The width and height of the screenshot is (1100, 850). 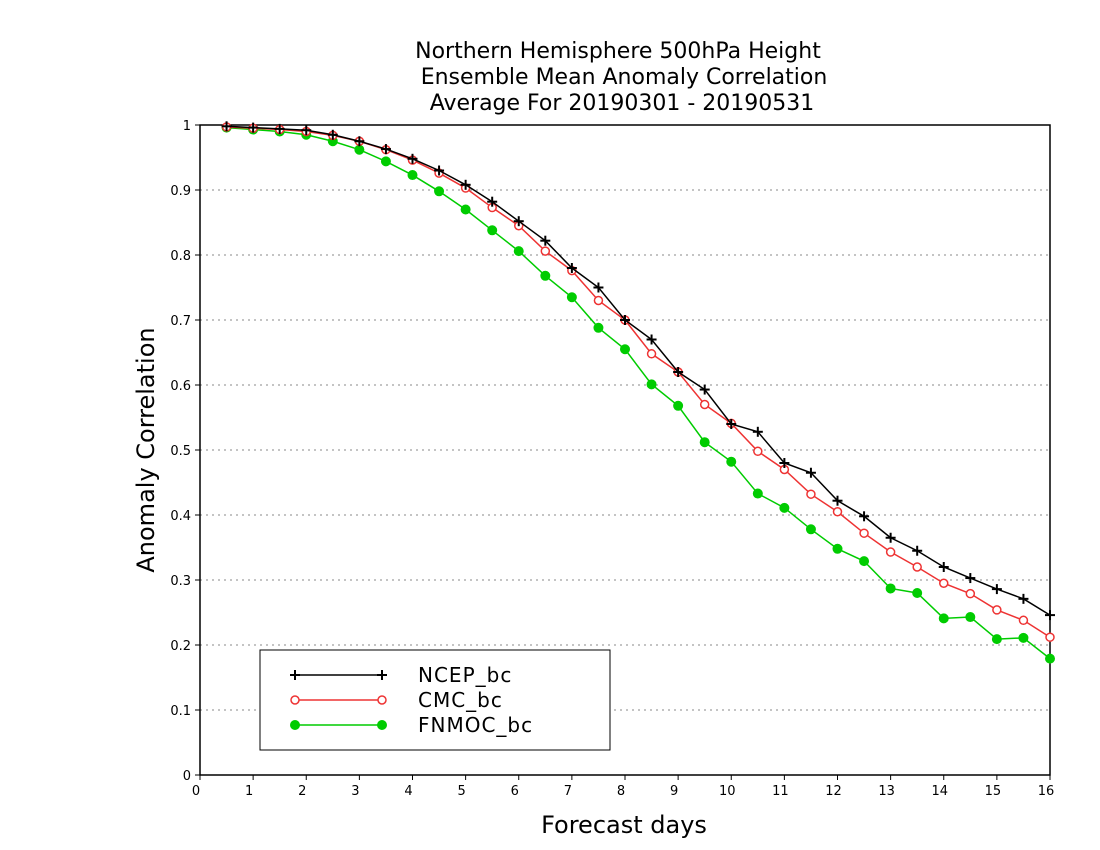 I want to click on y-tick-label: 0.2, so click(x=180, y=646).